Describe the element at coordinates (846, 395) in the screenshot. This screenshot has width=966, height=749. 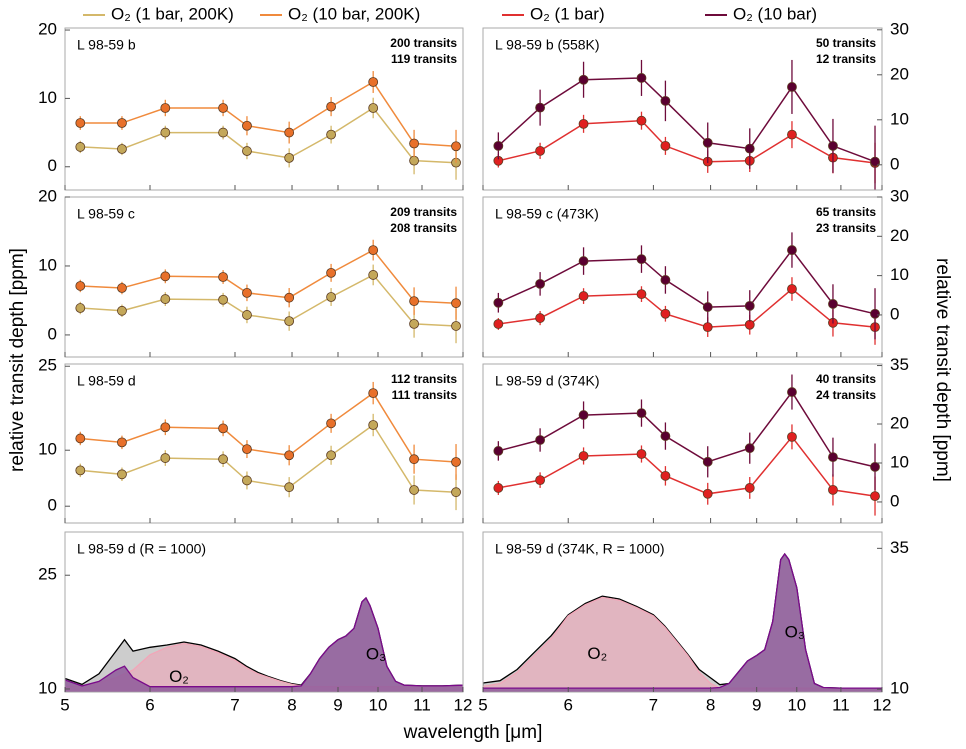
I see `transit-count: 24 transits` at that location.